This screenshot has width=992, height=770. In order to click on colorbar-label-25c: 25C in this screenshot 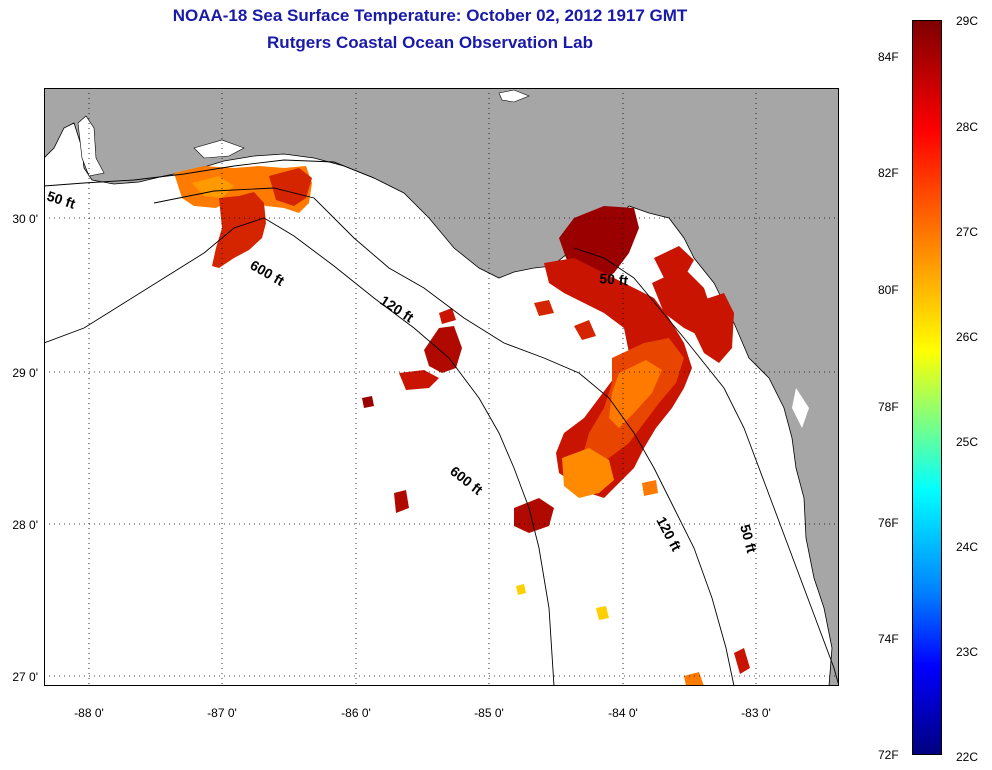, I will do `click(967, 442)`.